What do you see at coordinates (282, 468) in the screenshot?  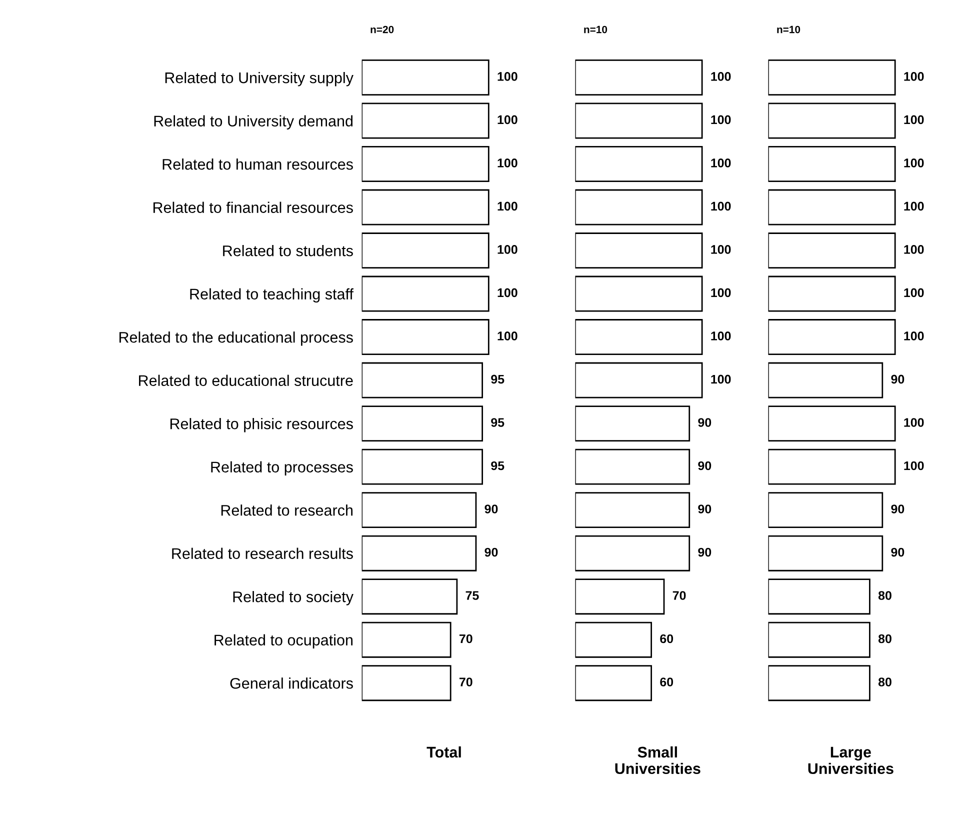 I see `y-tick-label: Related to processes` at bounding box center [282, 468].